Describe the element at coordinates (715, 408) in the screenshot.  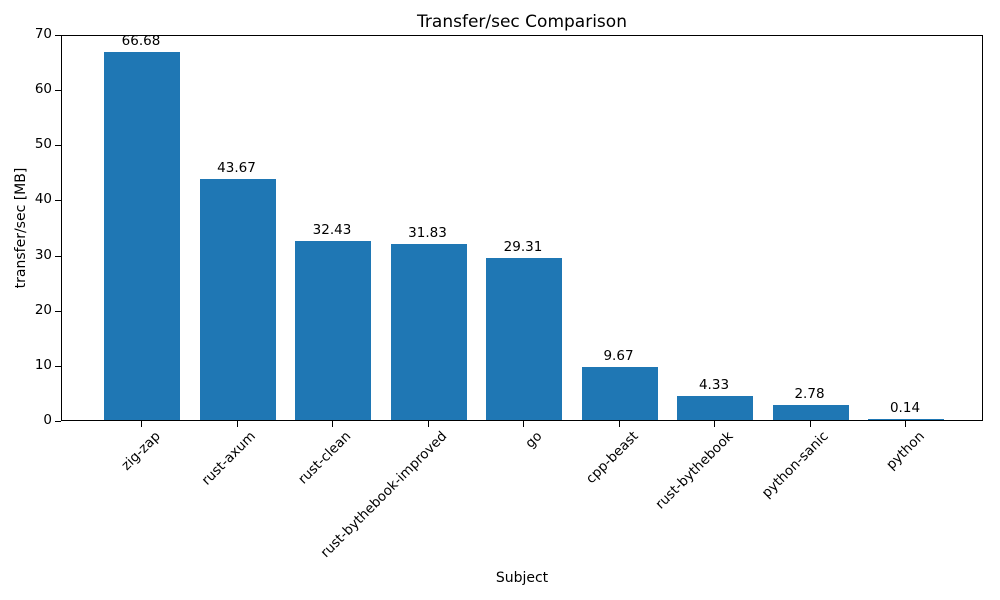
I see `bar-rust-bythebook` at that location.